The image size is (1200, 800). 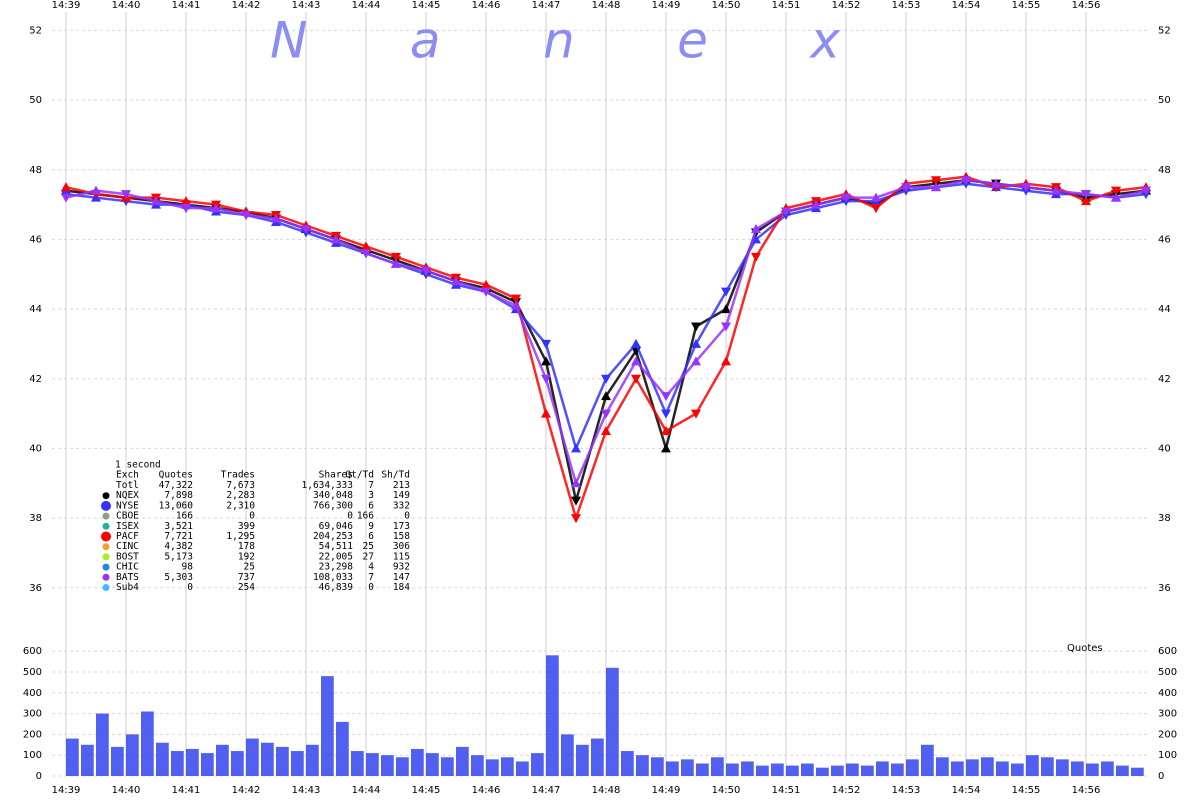 What do you see at coordinates (1085, 648) in the screenshot?
I see `panel-label: Quotes` at bounding box center [1085, 648].